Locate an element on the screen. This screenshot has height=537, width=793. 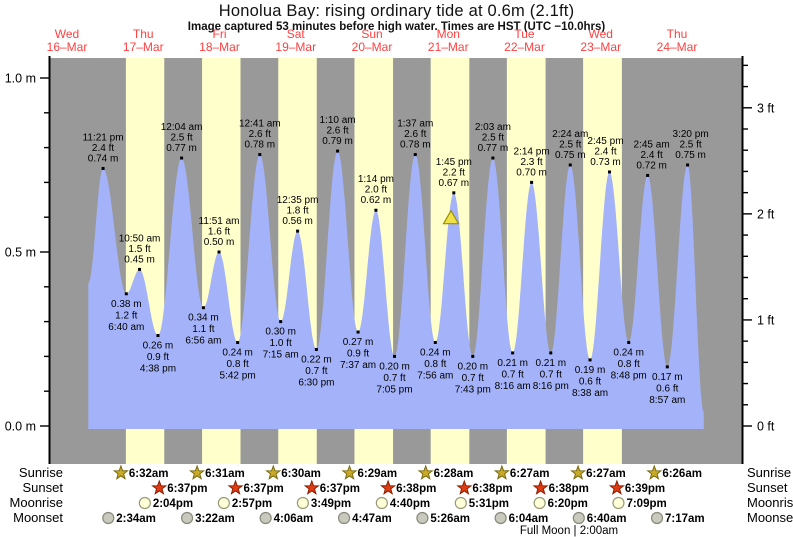
day-weekday-label: Sat is located at coordinates (296, 34).